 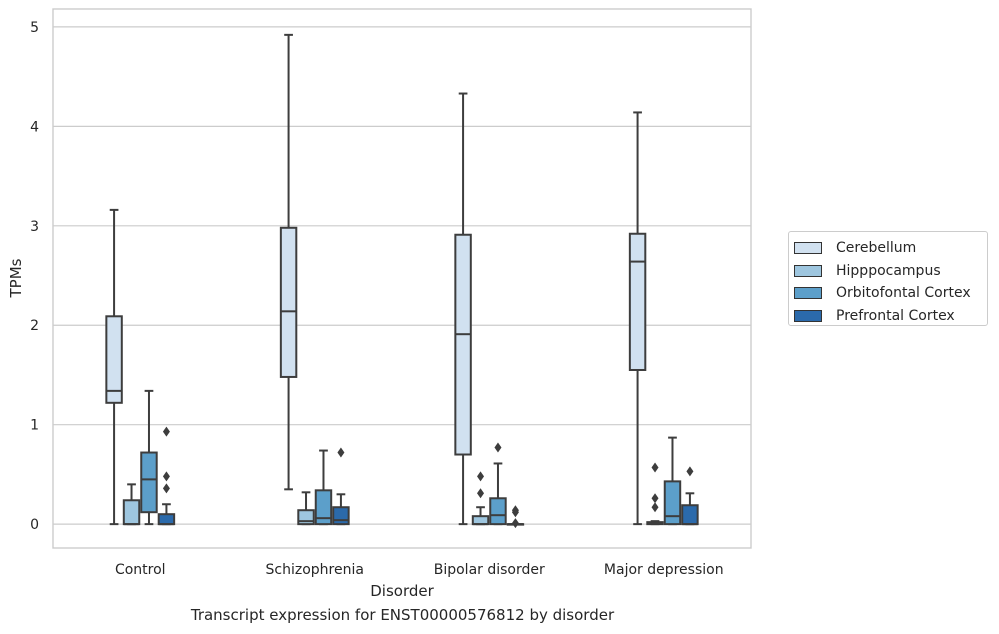 I want to click on legend-item-cerebellum: Cerebellum, so click(x=890, y=248).